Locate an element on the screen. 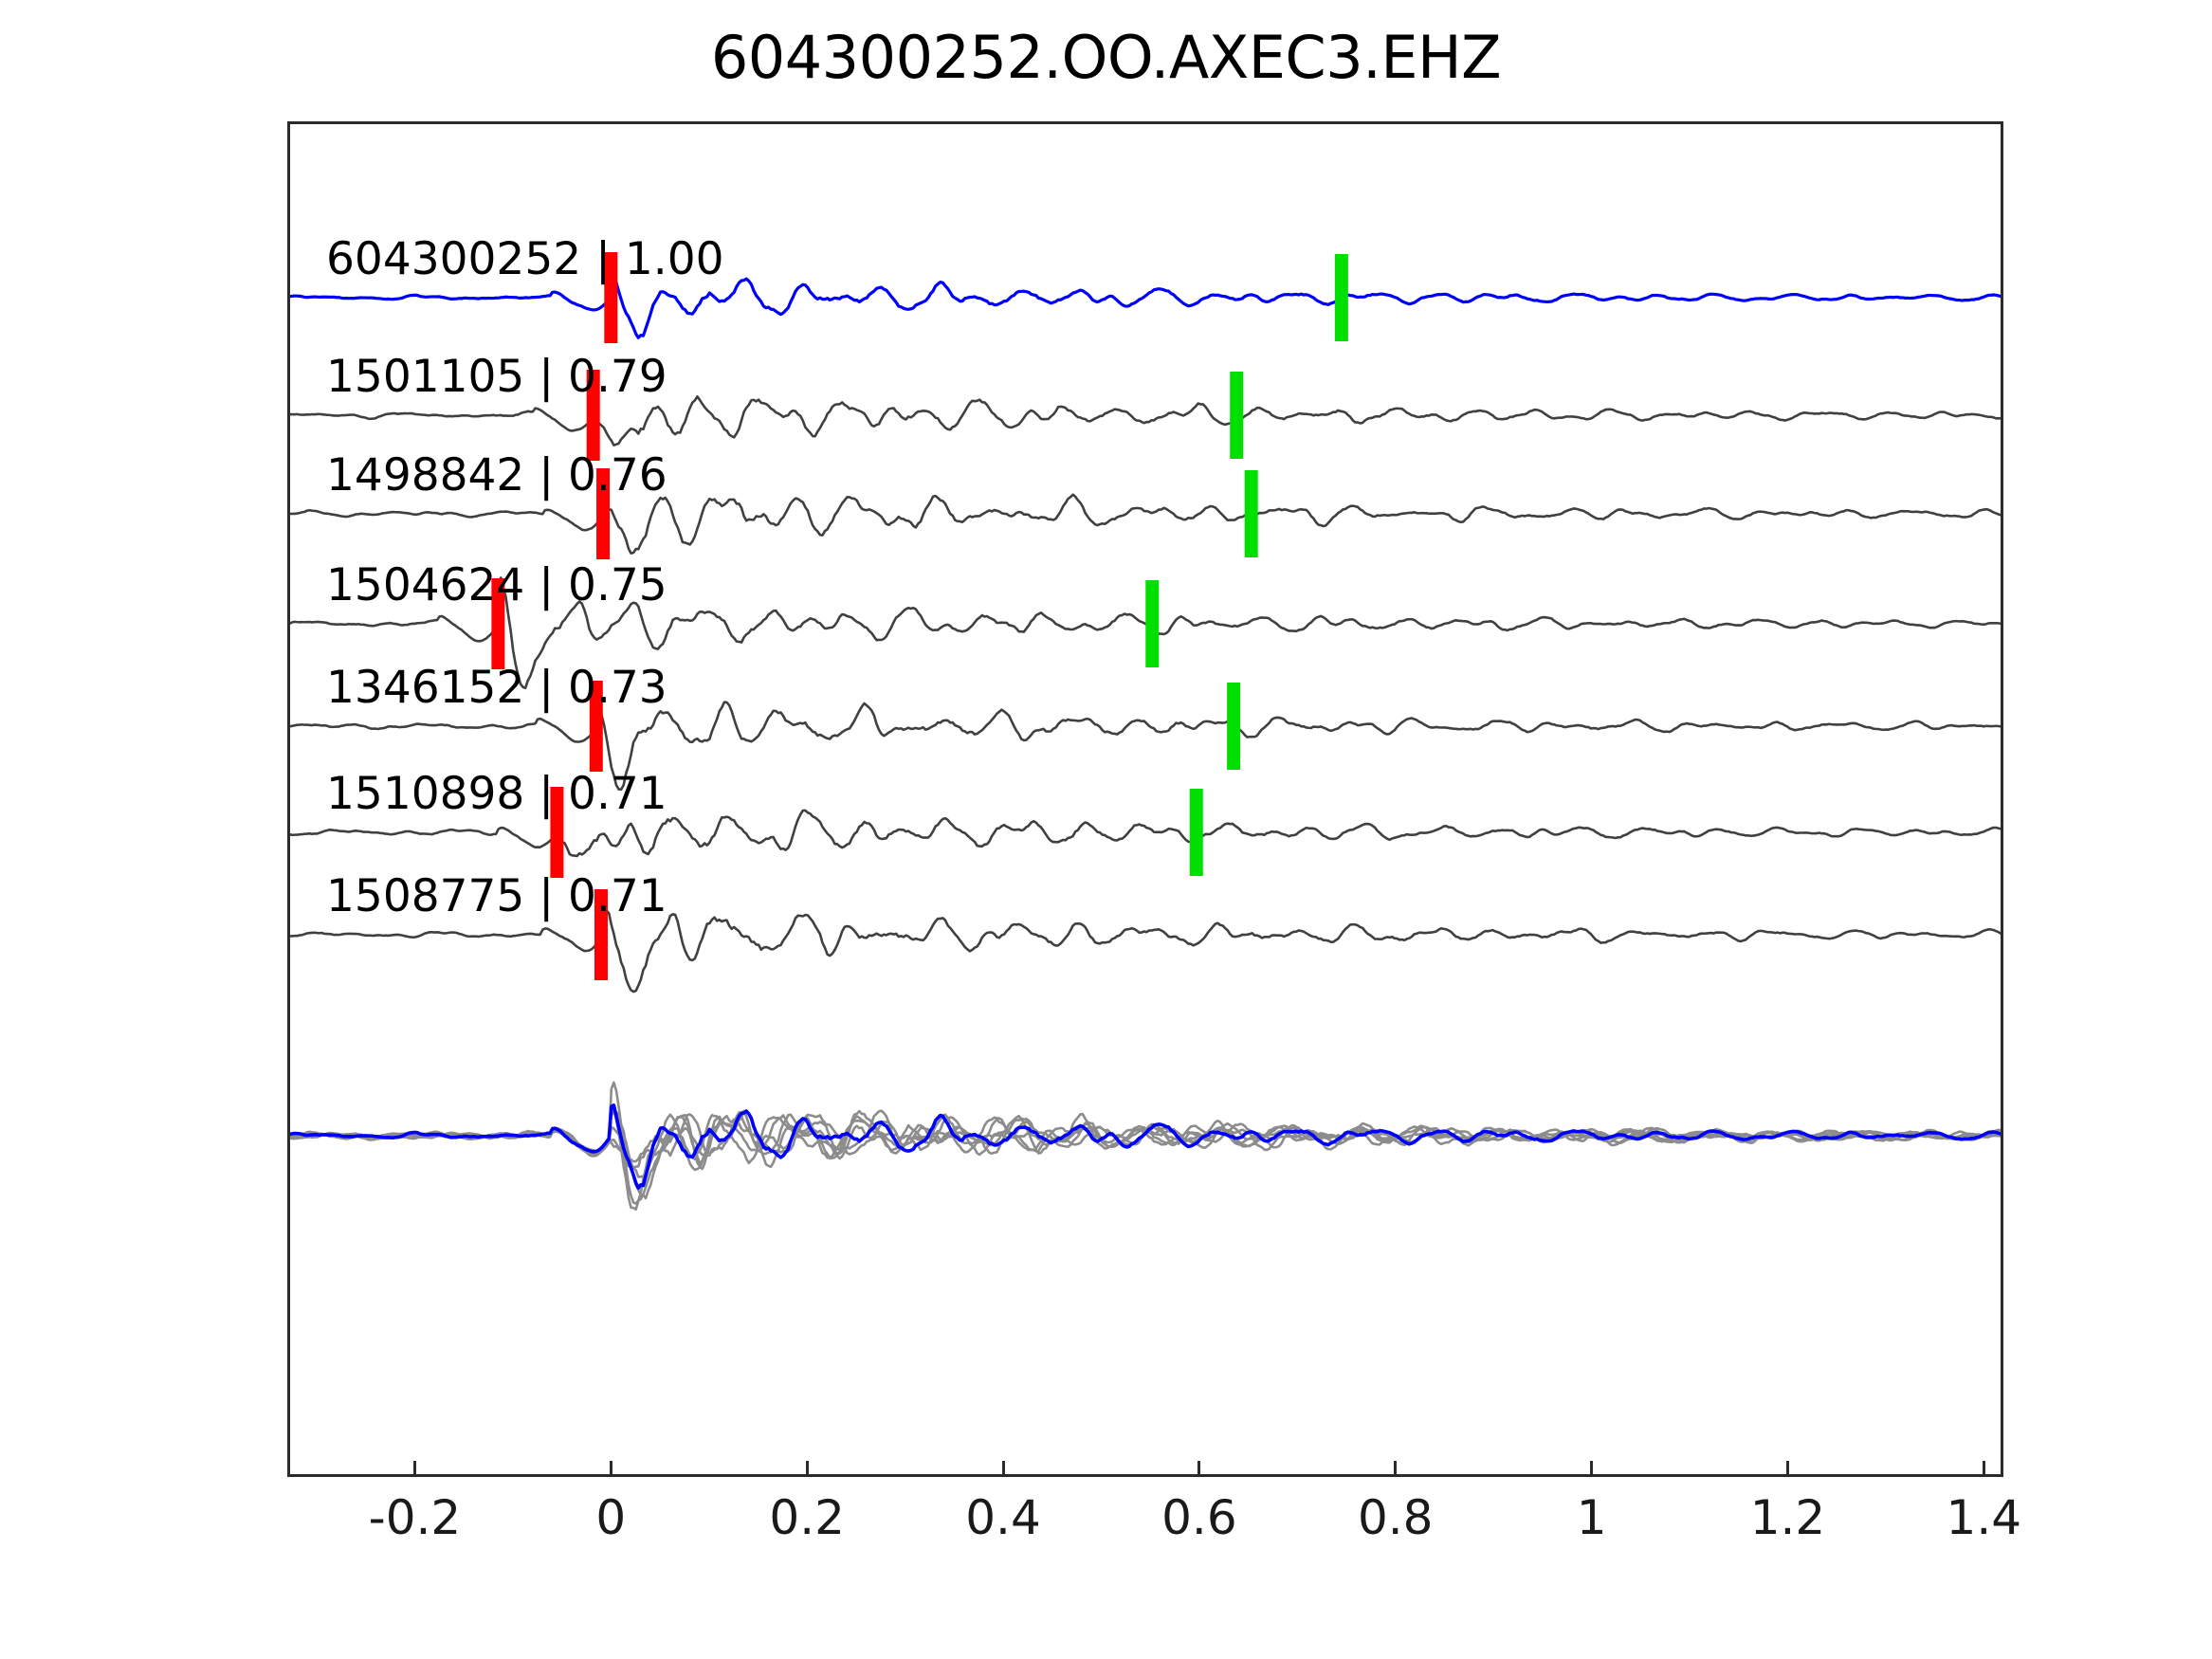 The image size is (2212, 1659). stacked-template-trace is located at coordinates (1145, 1146).